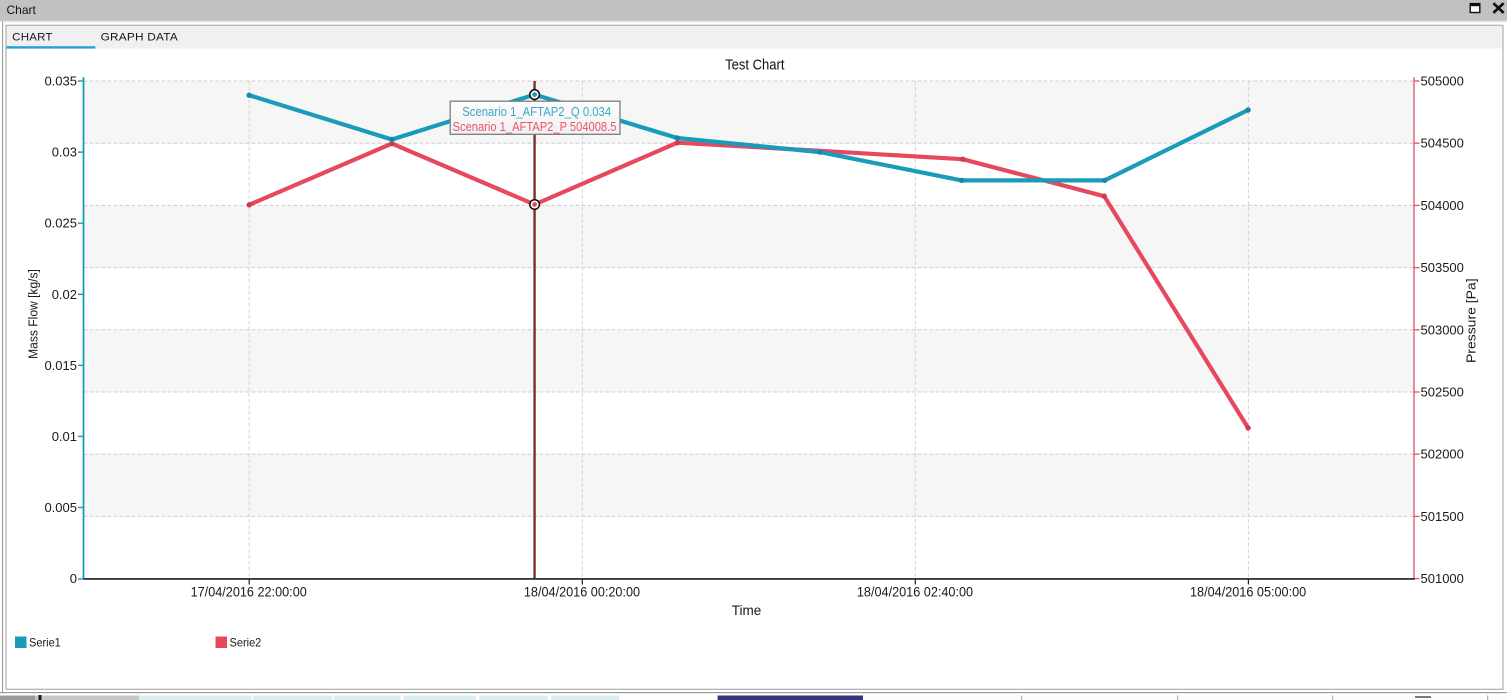 The width and height of the screenshot is (1507, 700). What do you see at coordinates (60, 223) in the screenshot?
I see `svg-text: 0.025` at bounding box center [60, 223].